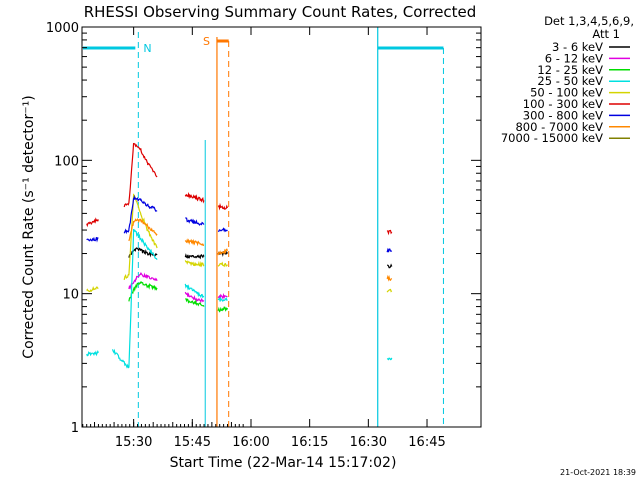 Image resolution: width=640 pixels, height=480 pixels. What do you see at coordinates (147, 48) in the screenshot?
I see `night-label: N` at bounding box center [147, 48].